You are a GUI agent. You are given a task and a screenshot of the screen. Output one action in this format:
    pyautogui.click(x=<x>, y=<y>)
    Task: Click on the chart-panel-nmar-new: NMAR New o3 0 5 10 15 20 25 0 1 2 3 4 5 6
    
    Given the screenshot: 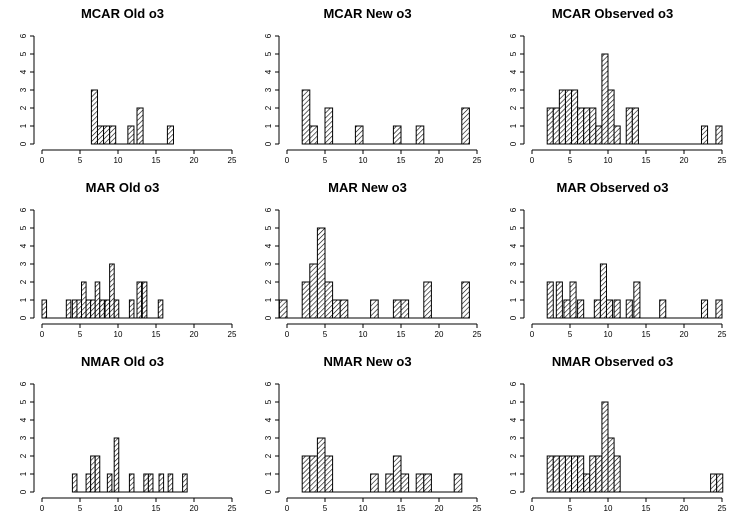 What is the action you would take?
    pyautogui.click(x=367, y=435)
    